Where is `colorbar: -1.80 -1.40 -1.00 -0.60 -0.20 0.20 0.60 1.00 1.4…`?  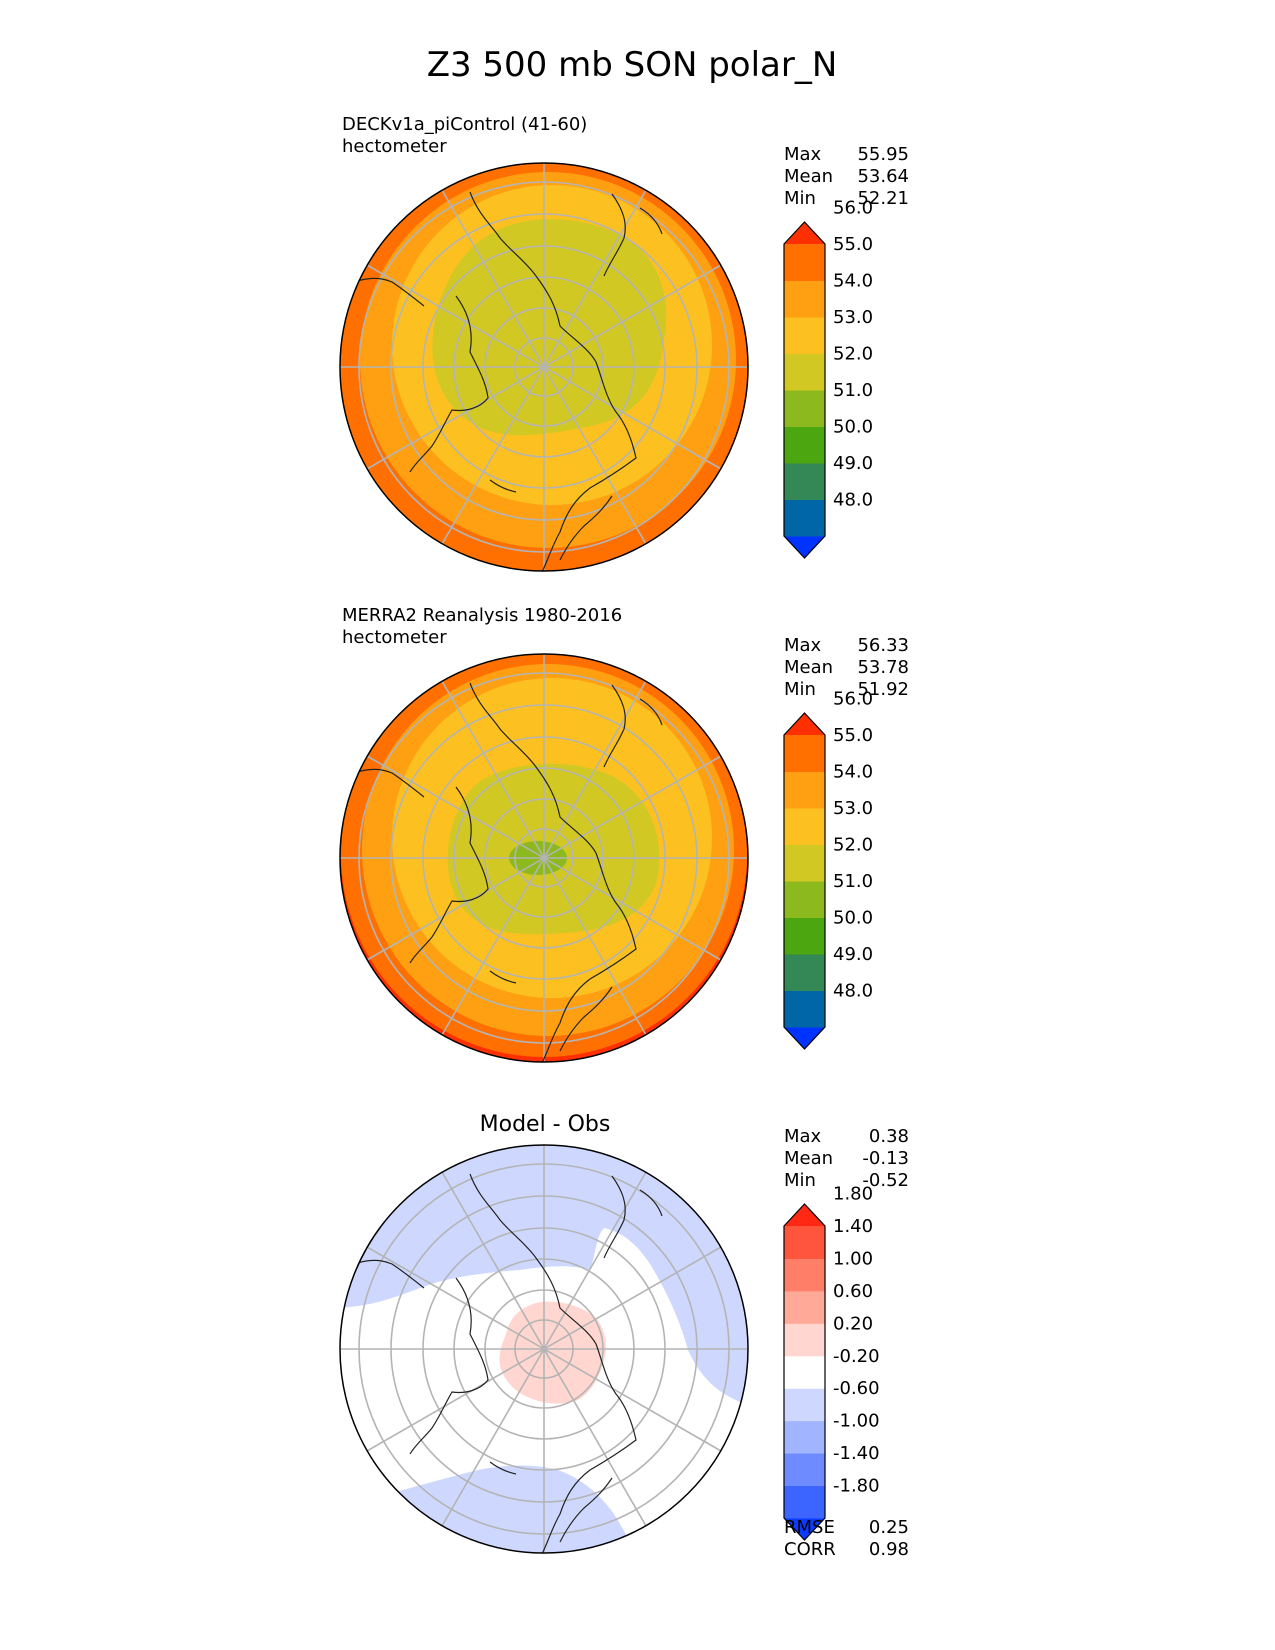
colorbar: -1.80 -1.40 -1.00 -0.60 -0.20 0.20 0.60 1.00 1.4… is located at coordinates (831, 1362).